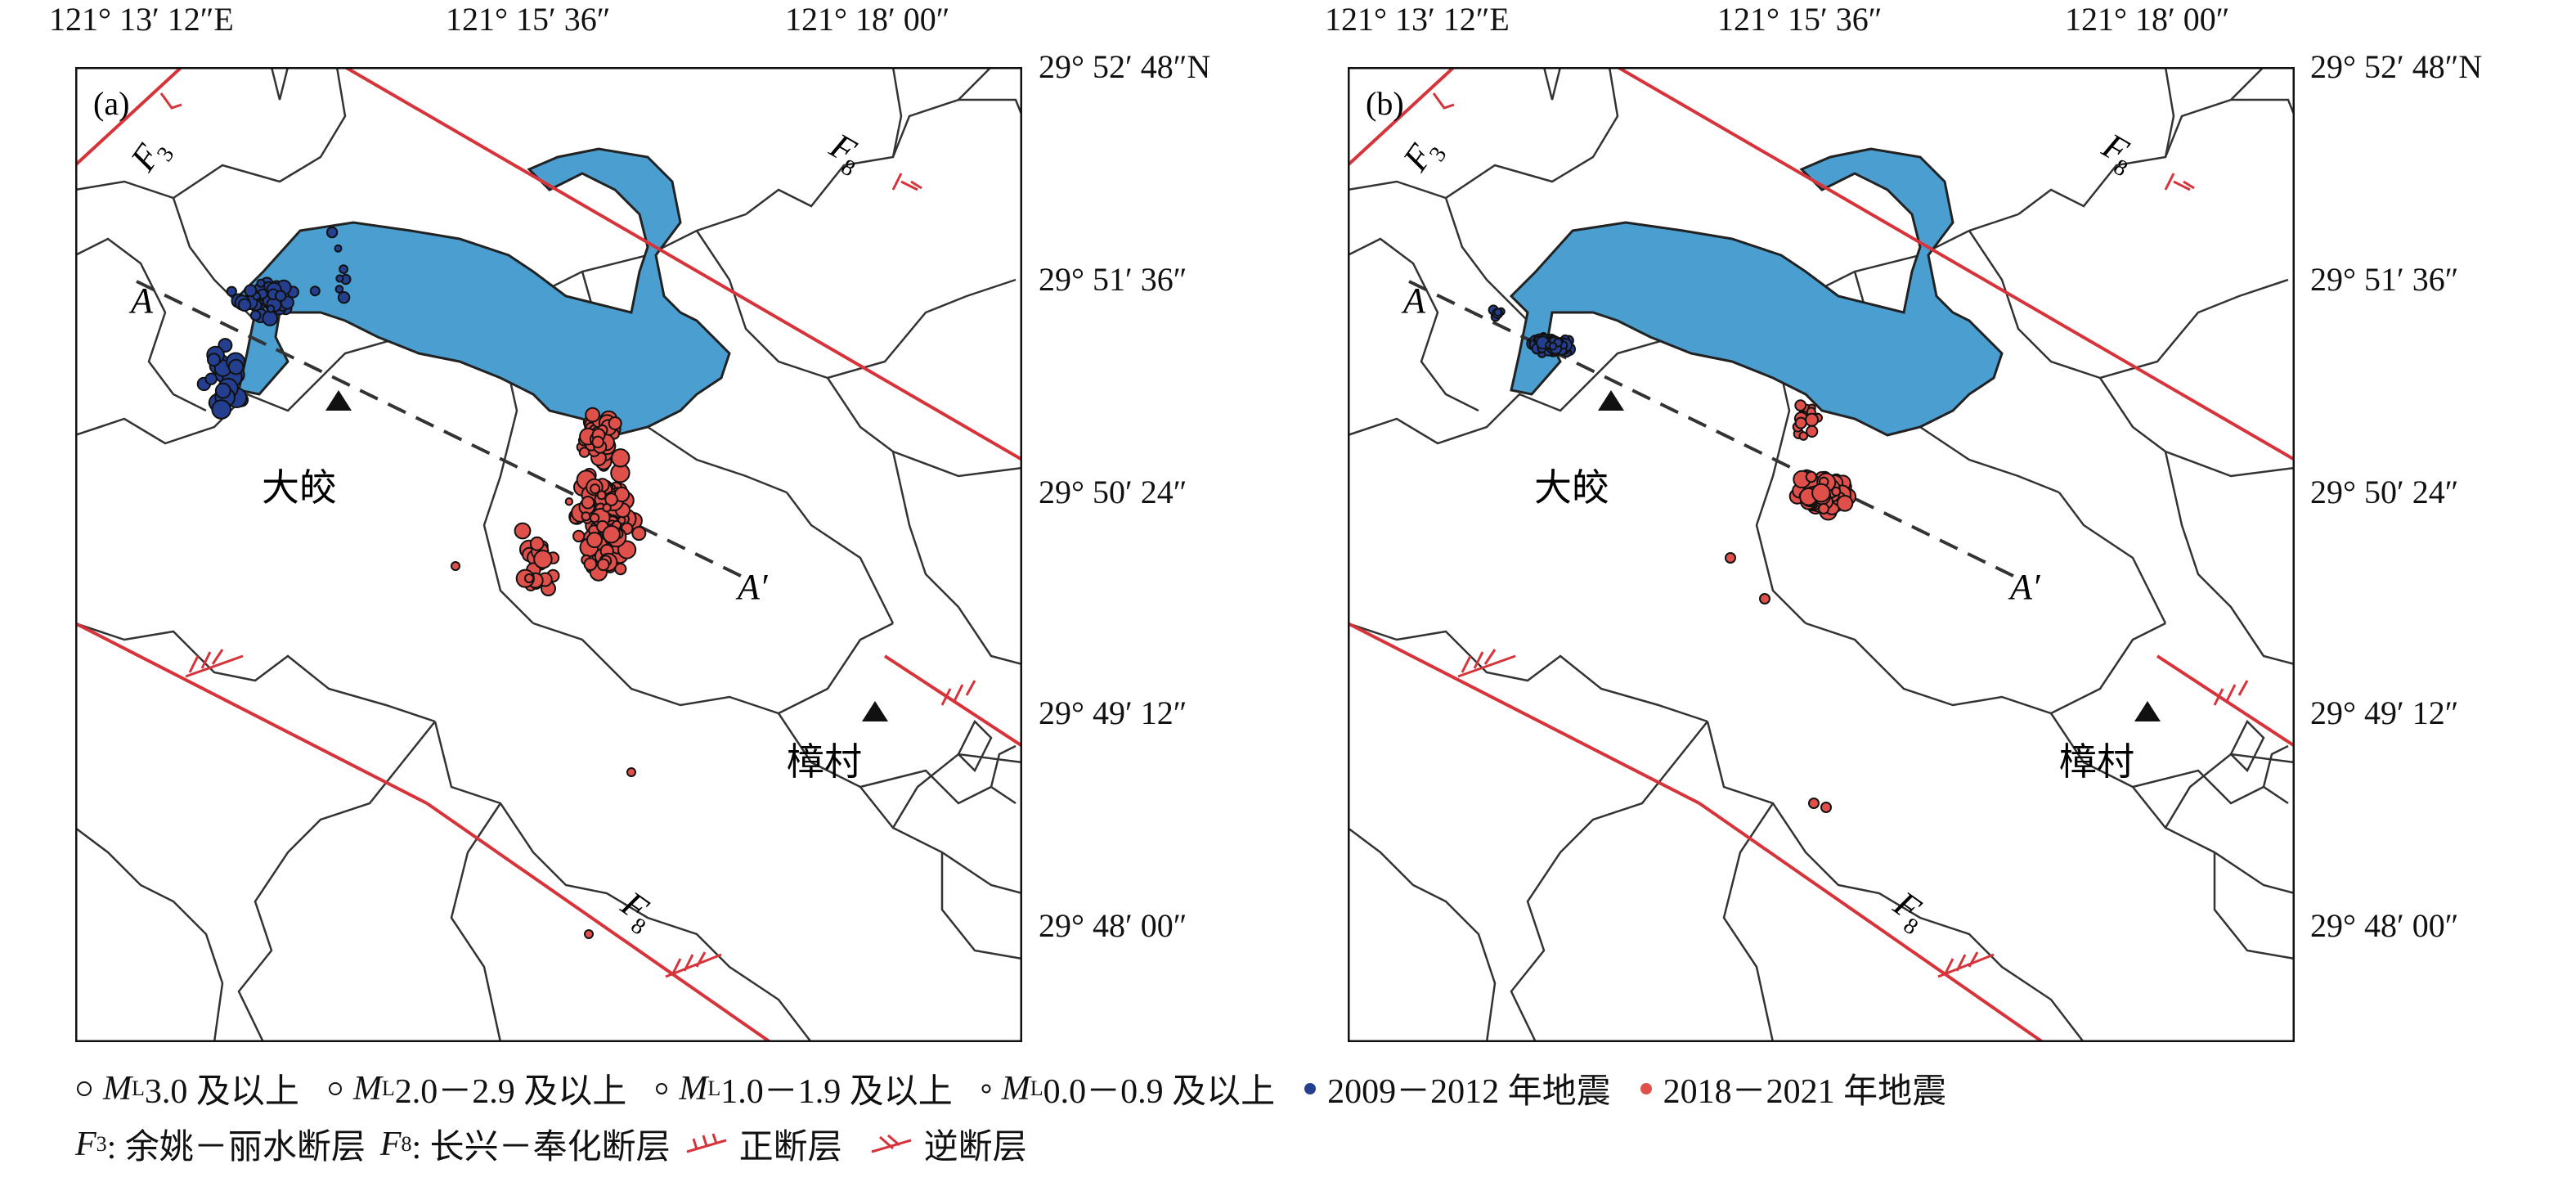  I want to click on earthquakes-2018-2021, so click(549, 673).